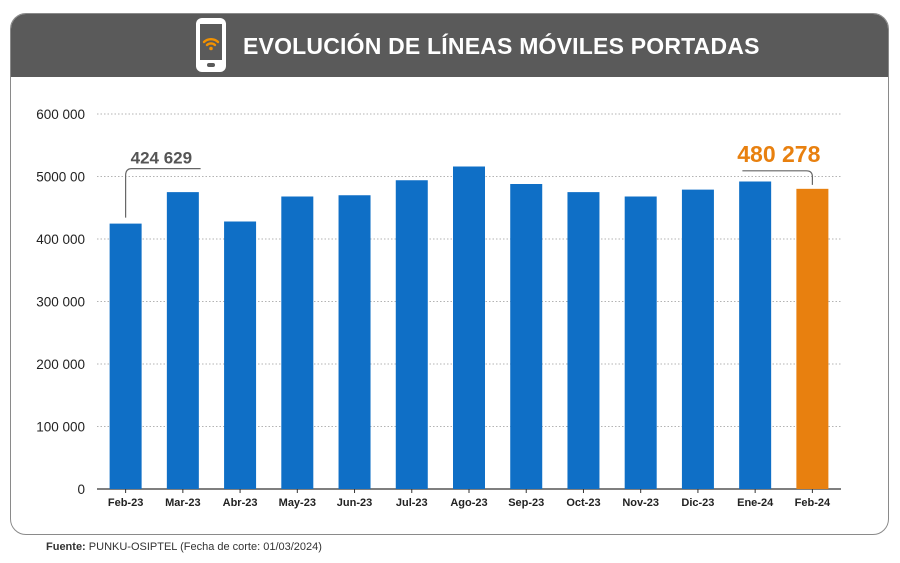 The image size is (900, 563). Describe the element at coordinates (468, 503) in the screenshot. I see `x-tick-label: Ago-23` at that location.